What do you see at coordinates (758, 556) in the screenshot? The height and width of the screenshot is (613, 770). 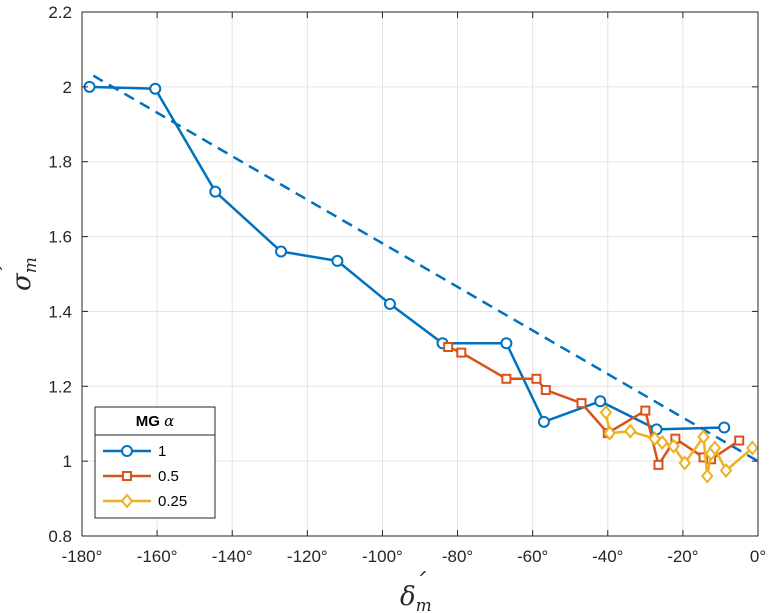 I see `x-tick-label: 0°` at bounding box center [758, 556].